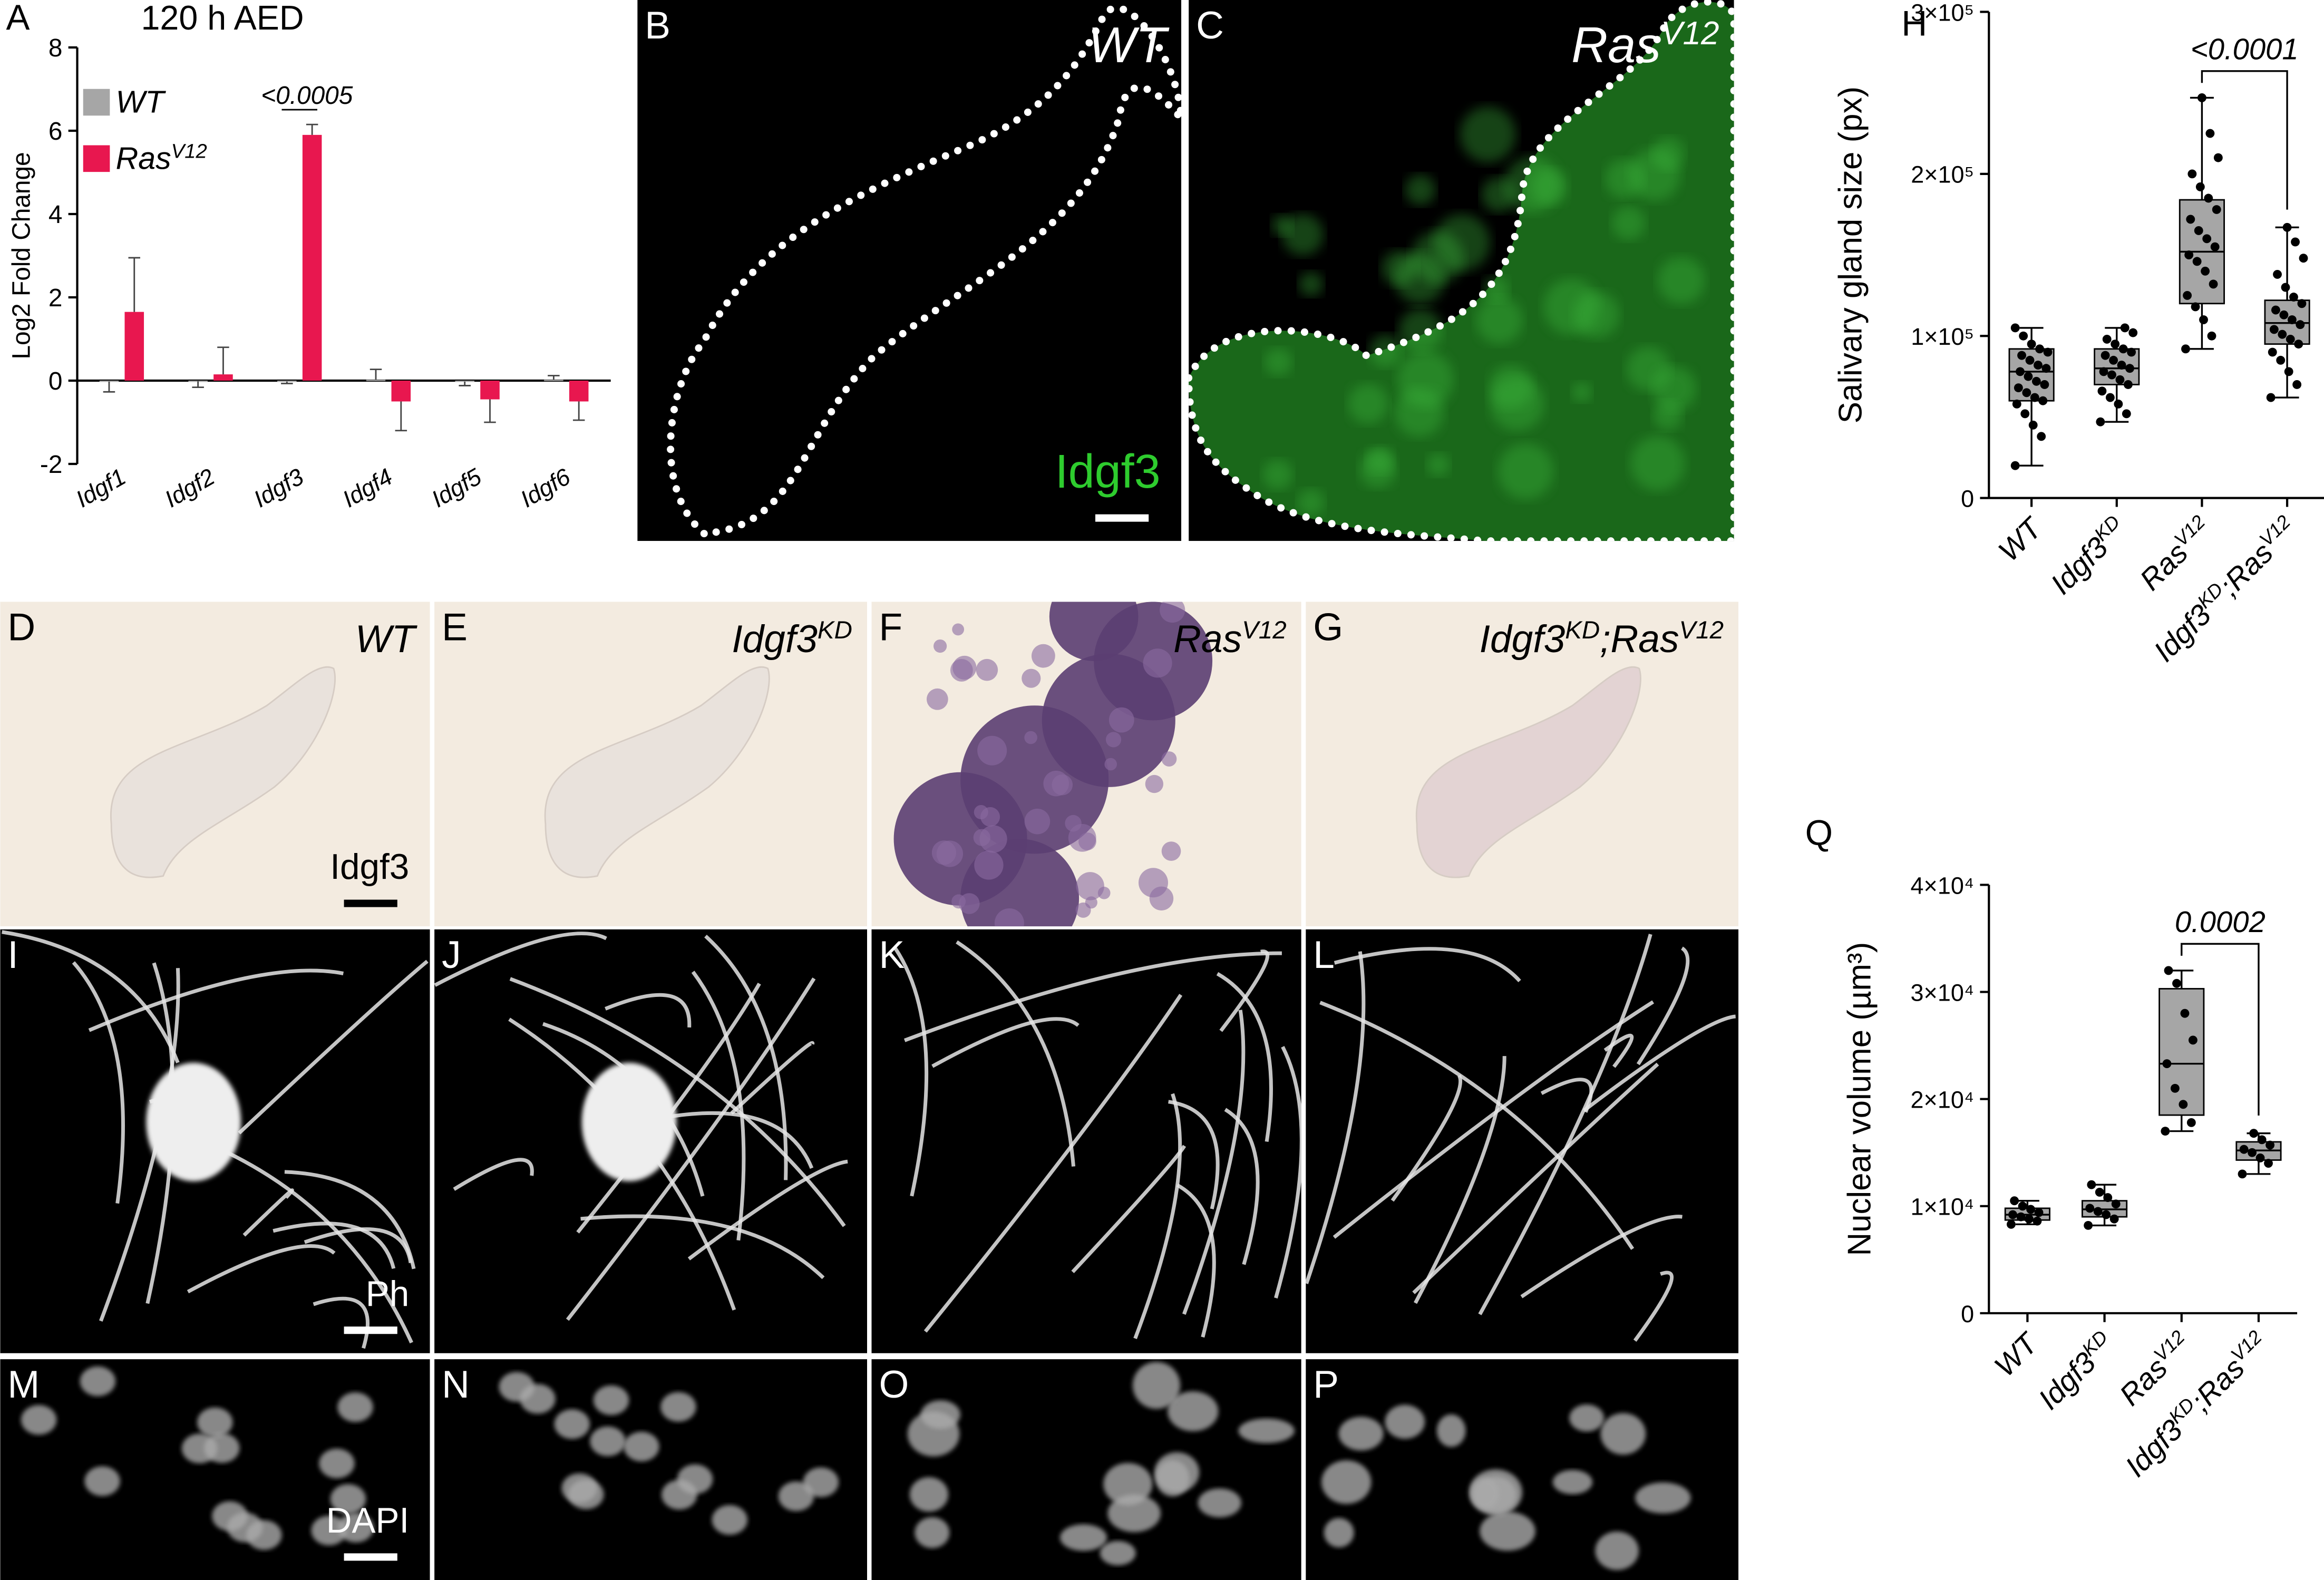  Describe the element at coordinates (2220, 921) in the screenshot. I see `significance-label: 0.0002` at that location.